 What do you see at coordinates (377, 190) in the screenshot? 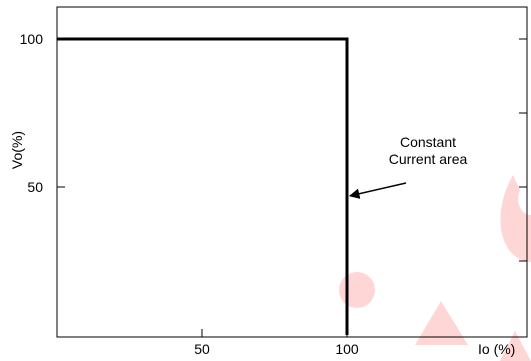
I see `annotation-arrow` at bounding box center [377, 190].